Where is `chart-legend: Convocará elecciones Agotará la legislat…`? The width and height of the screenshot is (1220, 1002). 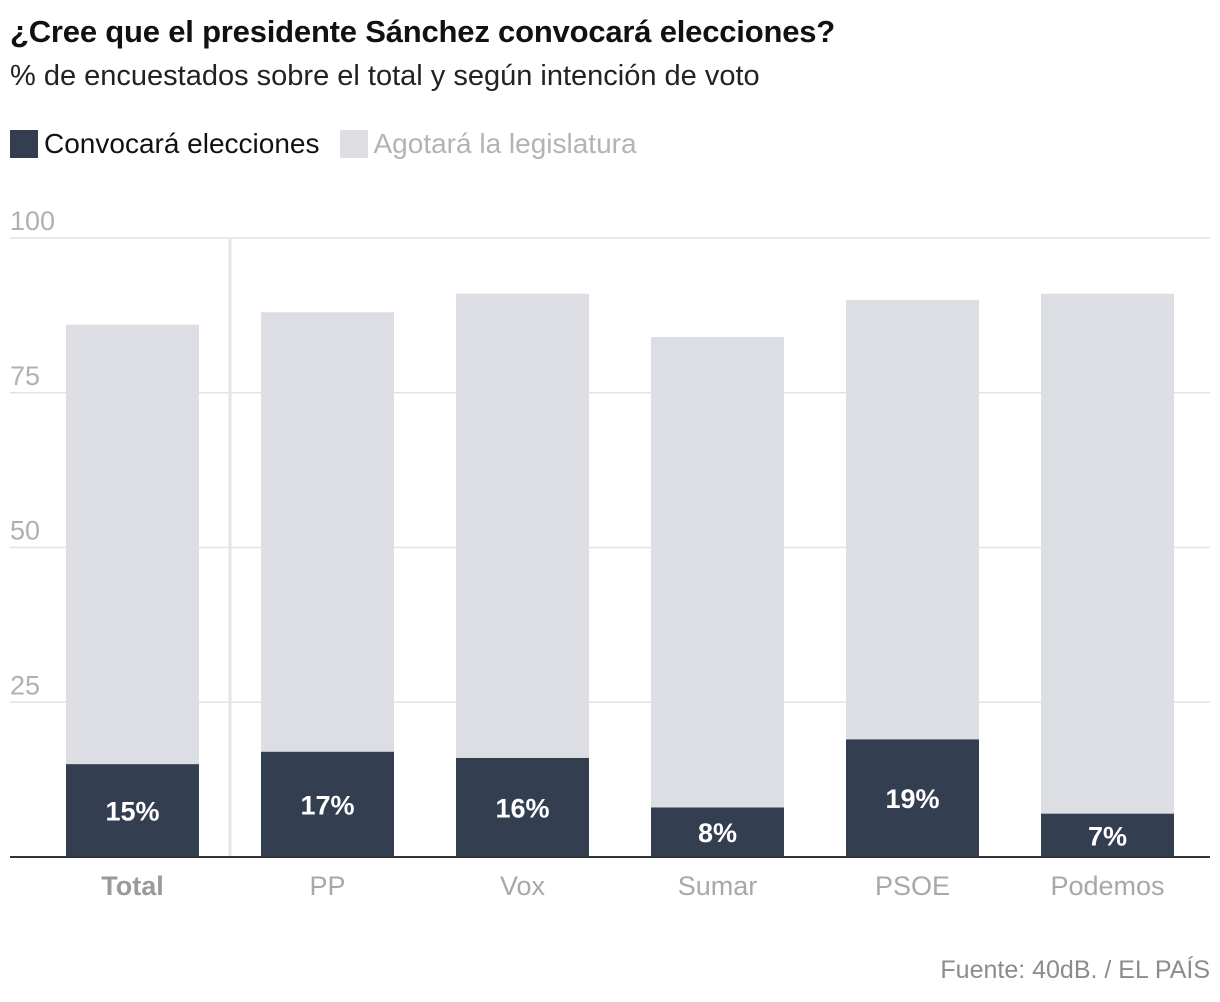 chart-legend: Convocará elecciones Agotará la legislat… is located at coordinates (333, 144).